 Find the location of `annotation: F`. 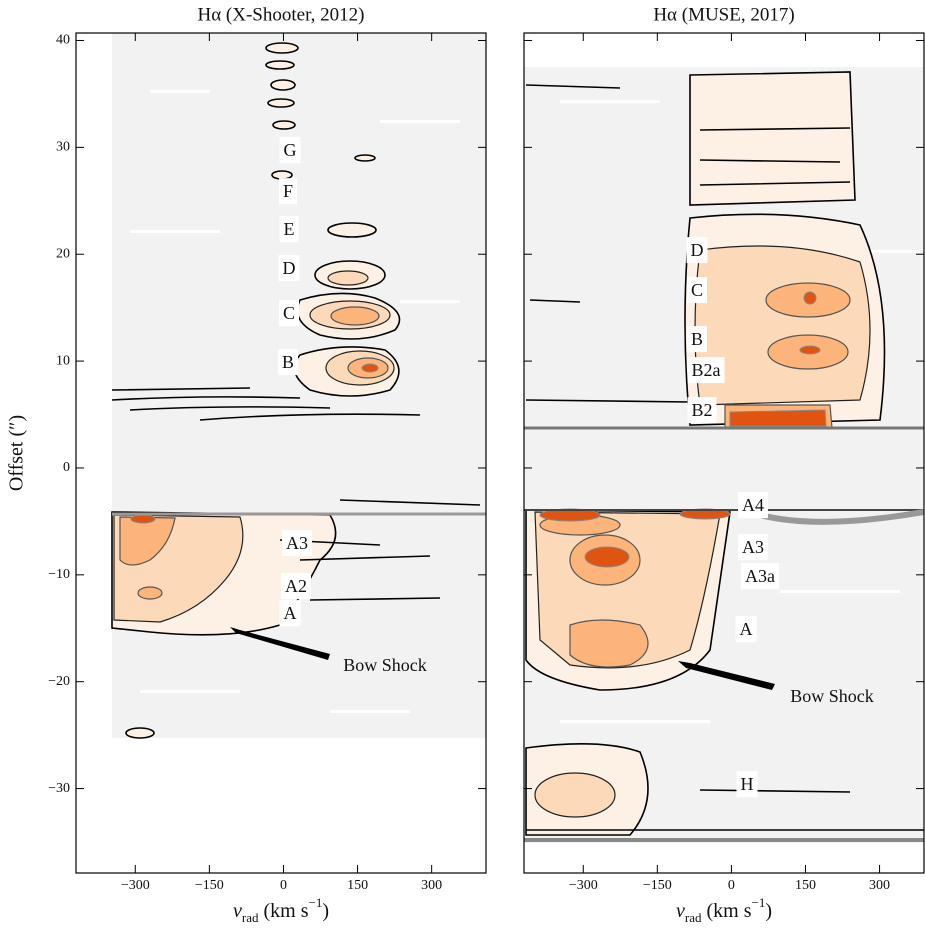

annotation: F is located at coordinates (288, 191).